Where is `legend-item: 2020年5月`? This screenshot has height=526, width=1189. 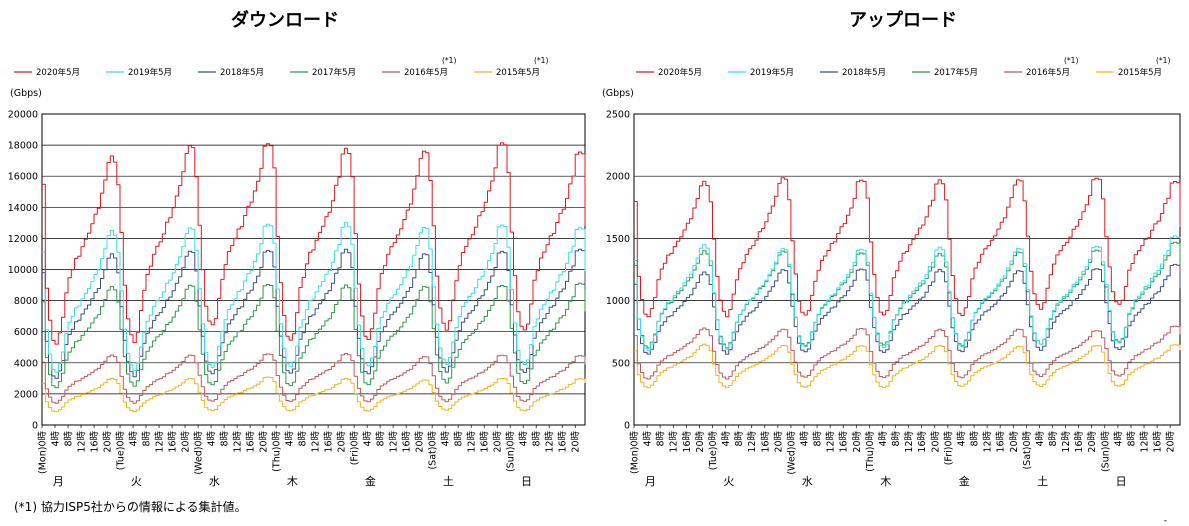 legend-item: 2020年5月 is located at coordinates (47, 72).